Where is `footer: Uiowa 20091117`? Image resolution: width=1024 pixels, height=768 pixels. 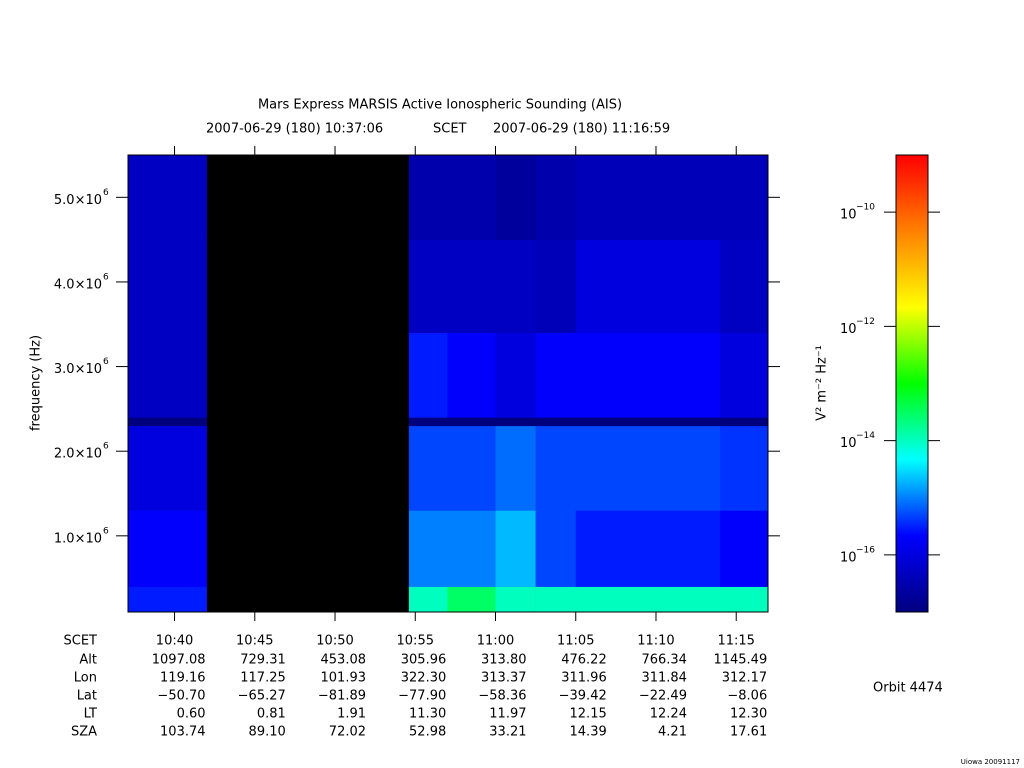
footer: Uiowa 20091117 is located at coordinates (990, 762).